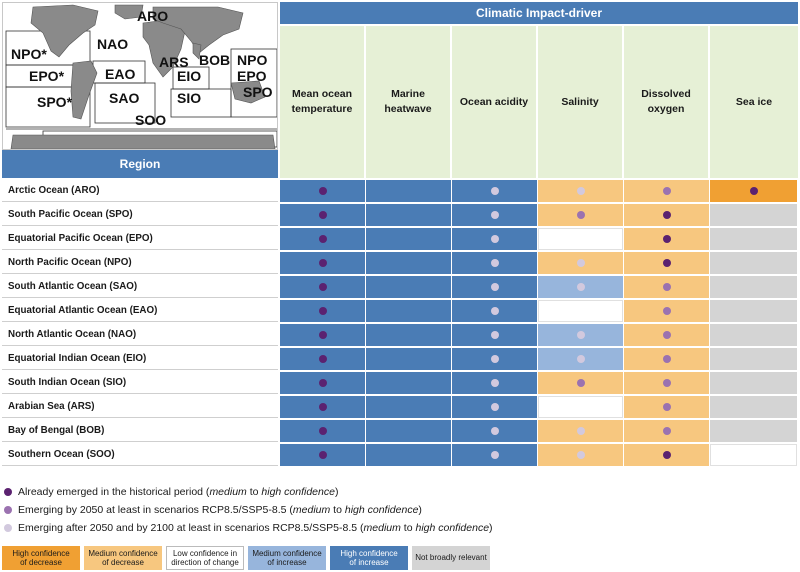  Describe the element at coordinates (189, 76) in the screenshot. I see `map-label-eio: EIO` at that location.